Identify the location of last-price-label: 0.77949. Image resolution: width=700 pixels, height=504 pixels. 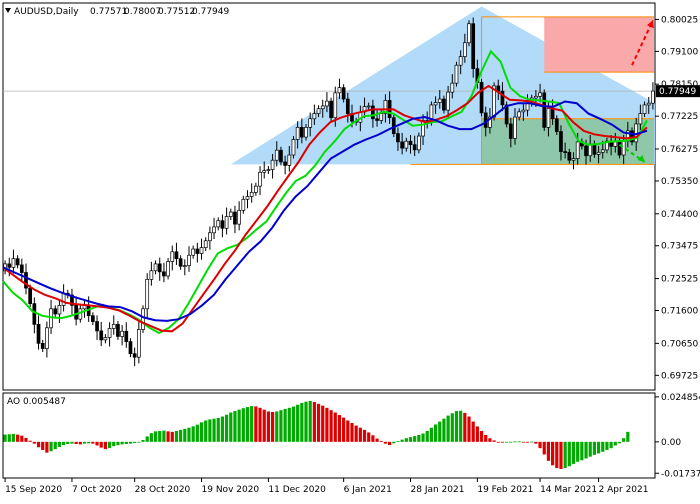
(677, 92).